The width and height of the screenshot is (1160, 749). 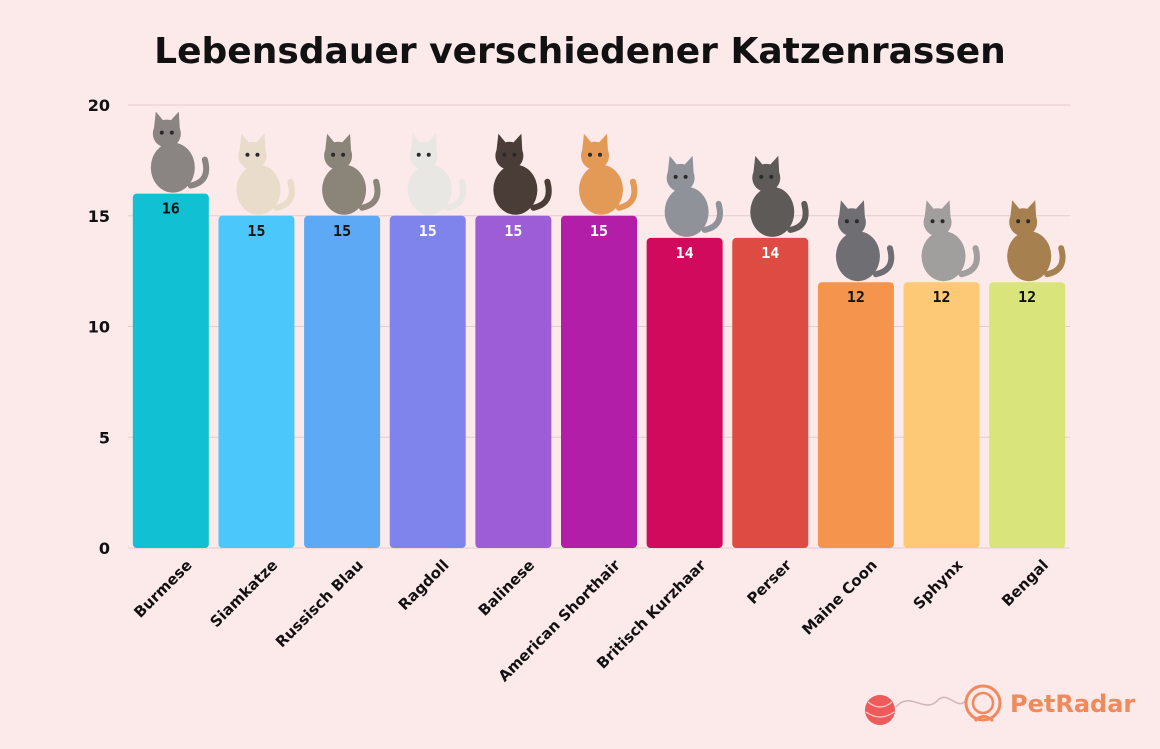 I want to click on brand-logo: PetRadar, so click(x=1000, y=704).